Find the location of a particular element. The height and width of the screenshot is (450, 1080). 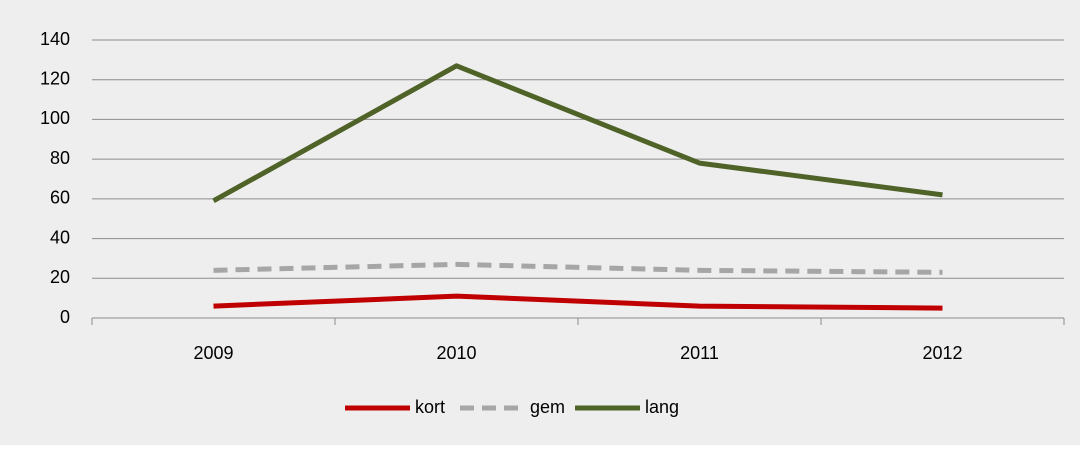

legend-label: gem is located at coordinates (547, 407).